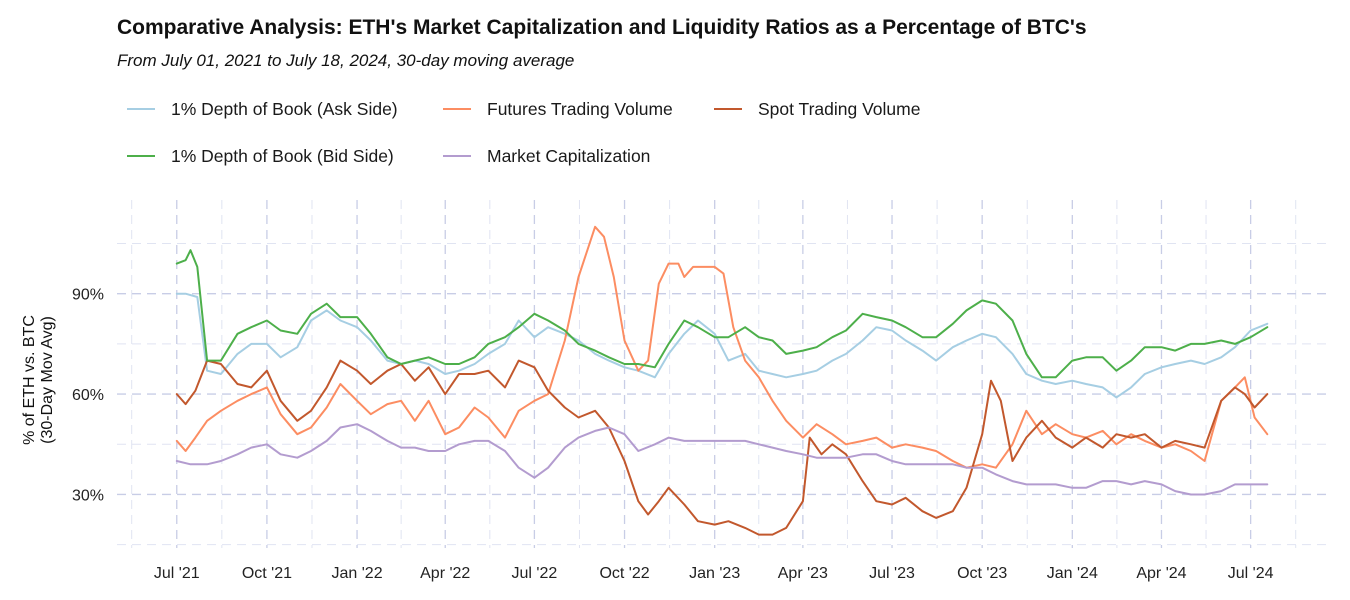 The width and height of the screenshot is (1350, 600). Describe the element at coordinates (29, 380) in the screenshot. I see `y-axis-label-line1: % of ETH vs. BTC` at that location.